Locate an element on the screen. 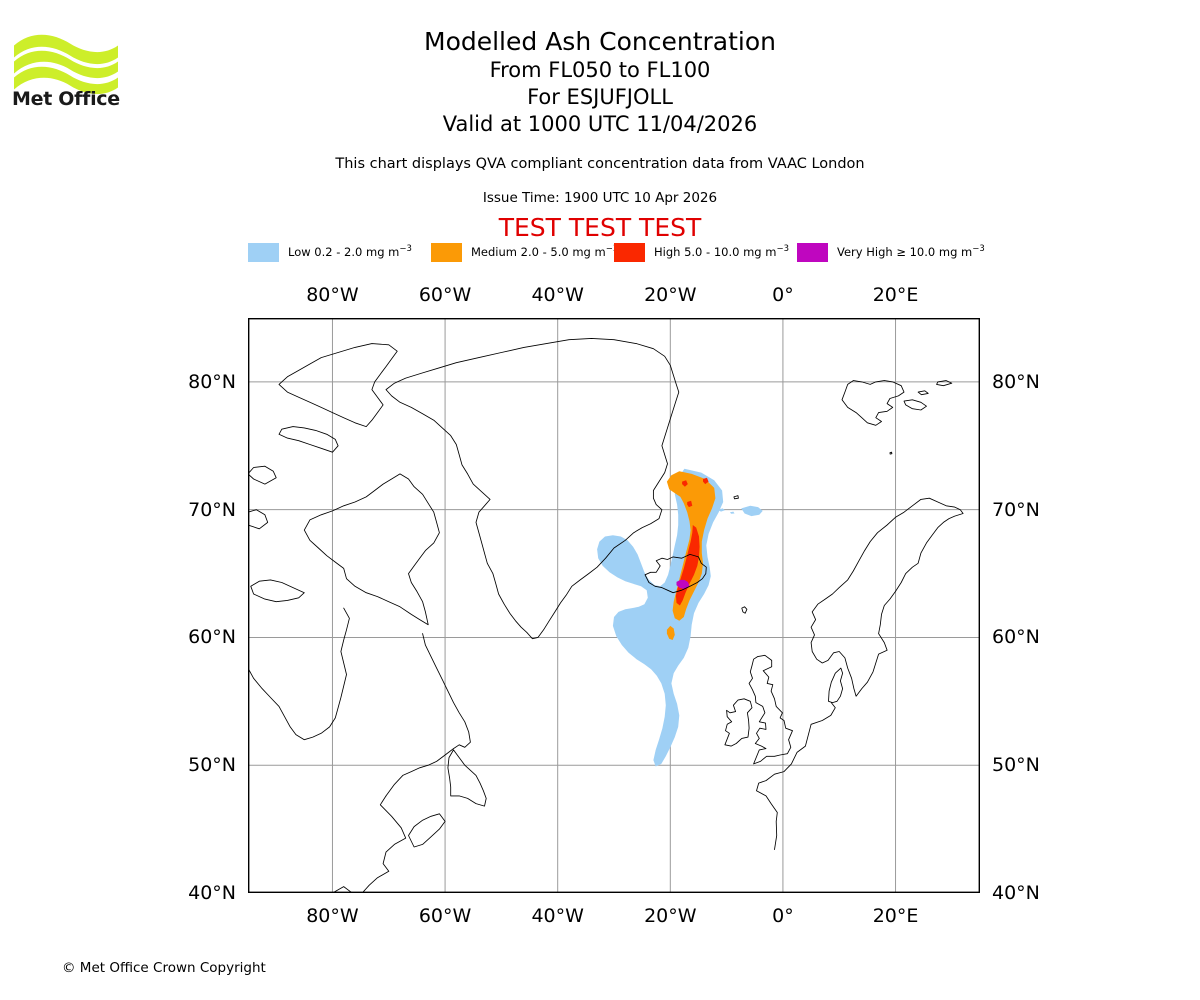 This screenshot has height=1000, width=1200. plume-low-speck-c is located at coordinates (704, 536).